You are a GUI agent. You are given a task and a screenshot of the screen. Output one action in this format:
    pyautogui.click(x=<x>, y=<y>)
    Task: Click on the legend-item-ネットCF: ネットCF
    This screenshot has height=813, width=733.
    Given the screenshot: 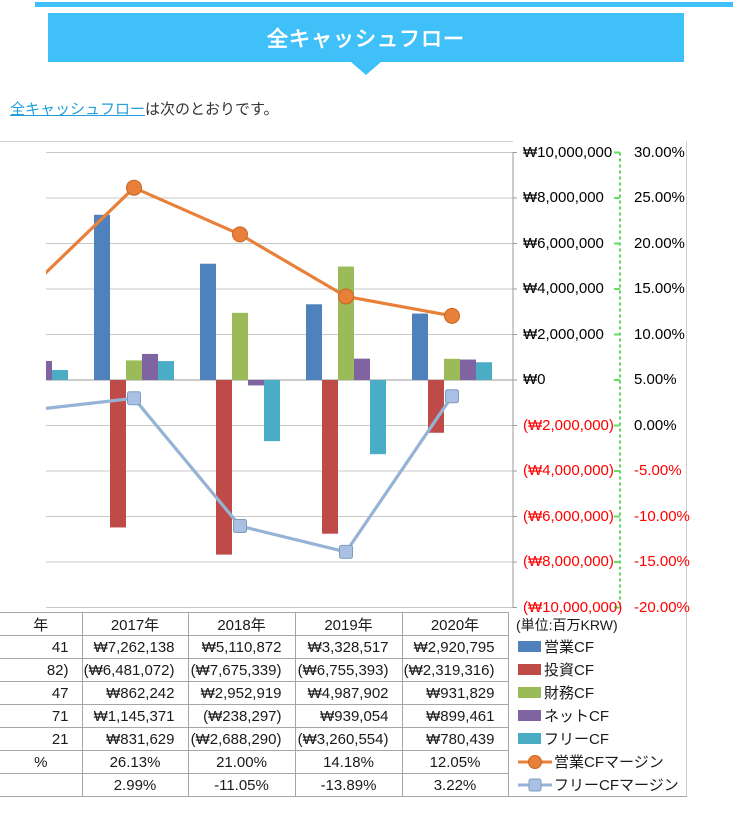 What is the action you would take?
    pyautogui.click(x=563, y=715)
    